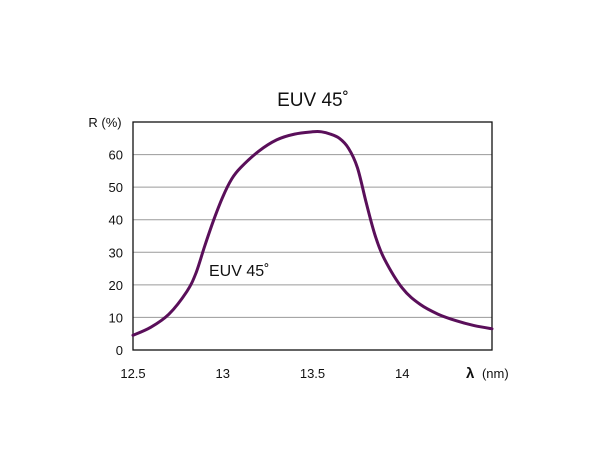  What do you see at coordinates (132, 373) in the screenshot?
I see `x-tick-label: 12.5` at bounding box center [132, 373].